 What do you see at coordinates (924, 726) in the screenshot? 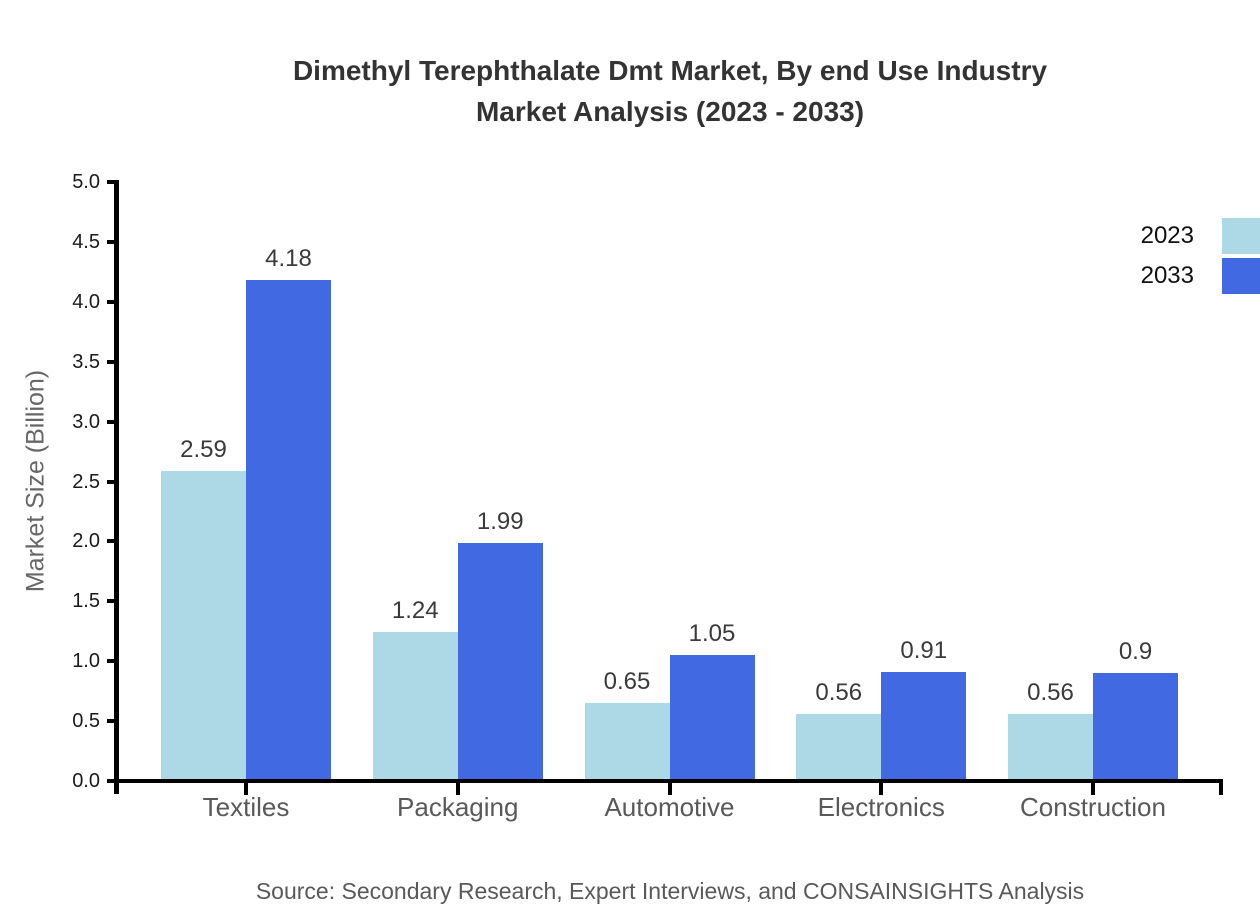
I see `bar-2033-electronics` at bounding box center [924, 726].